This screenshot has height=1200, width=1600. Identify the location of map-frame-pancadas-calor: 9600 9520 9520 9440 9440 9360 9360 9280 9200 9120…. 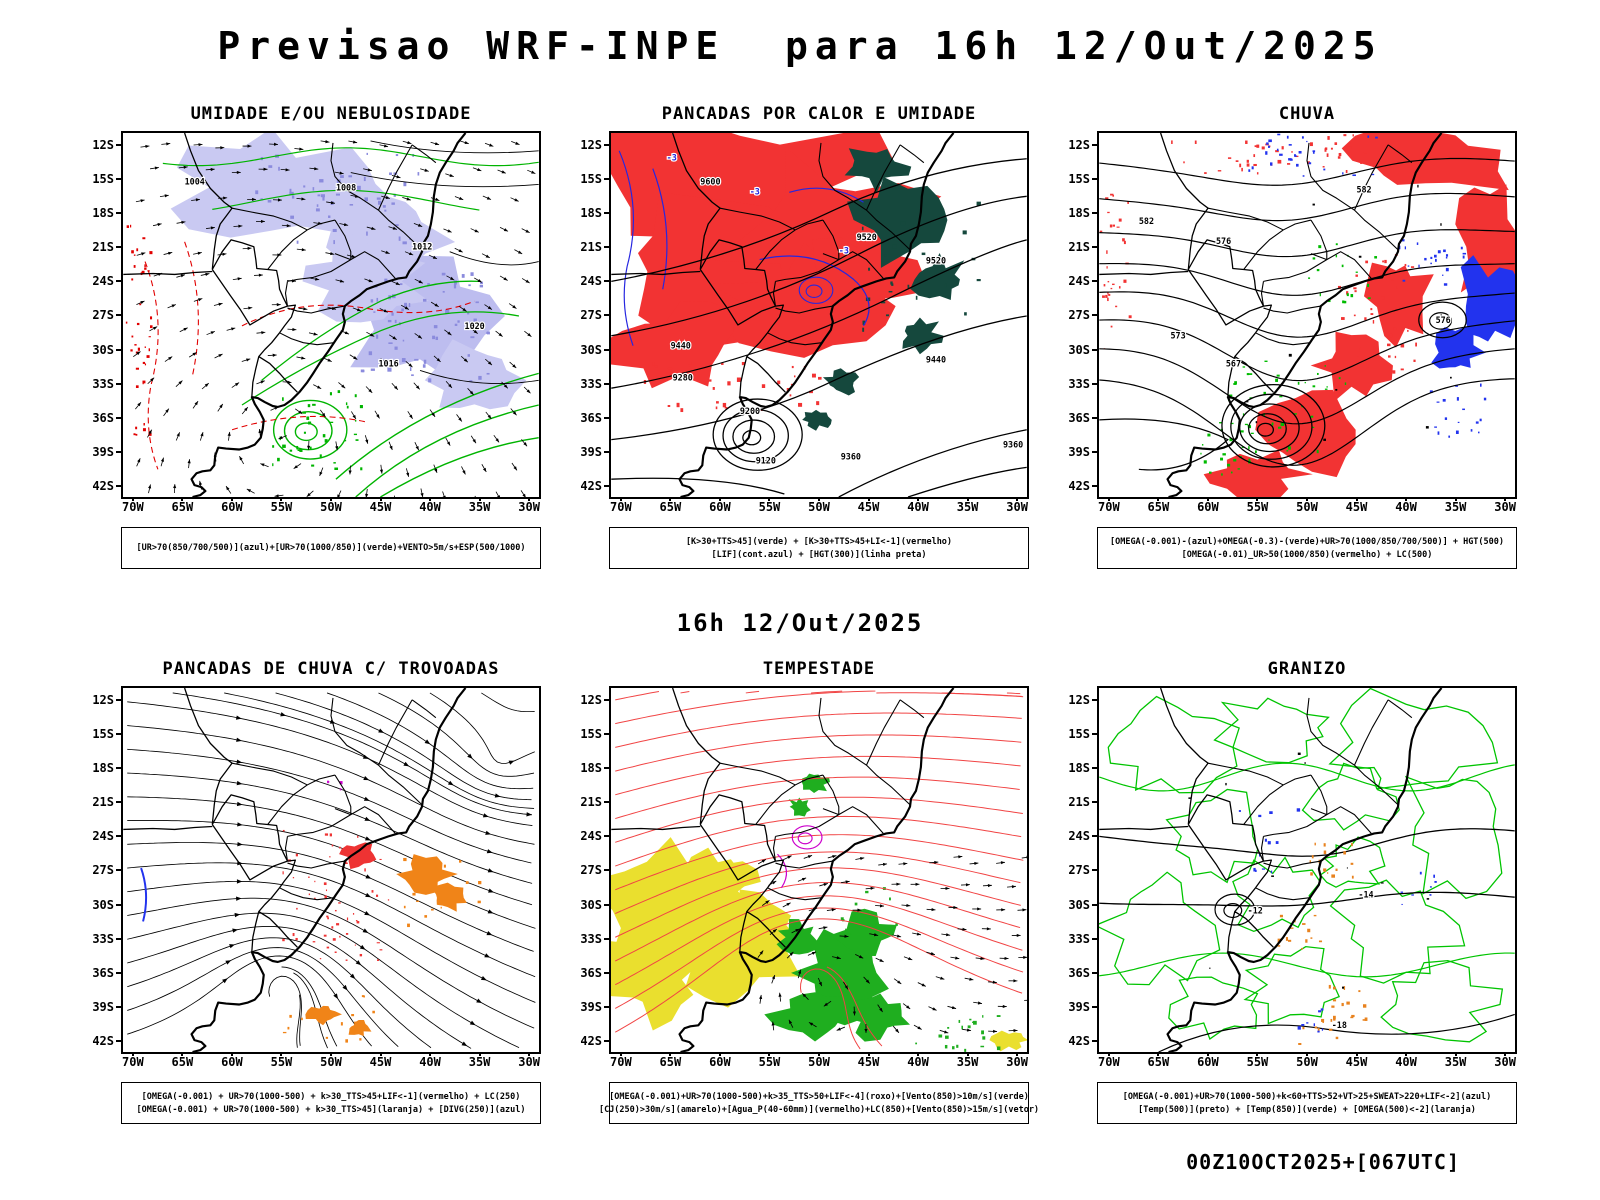
(819, 315).